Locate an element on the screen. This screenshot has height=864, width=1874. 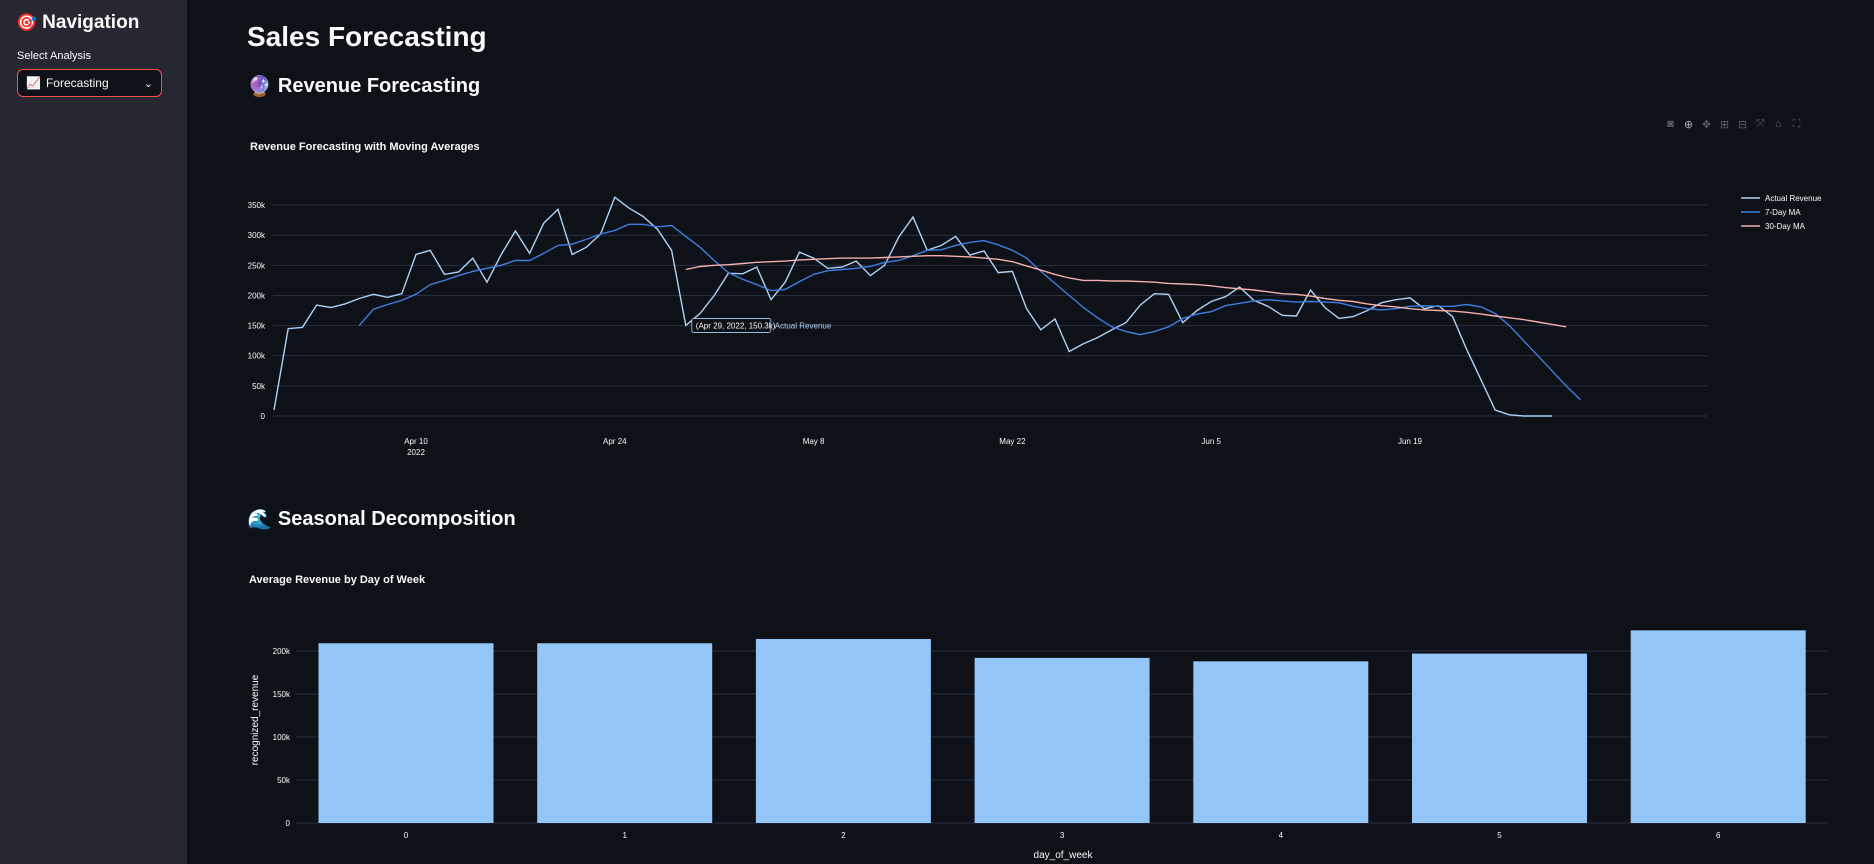
x-tick-label: Apr 10 is located at coordinates (416, 441).